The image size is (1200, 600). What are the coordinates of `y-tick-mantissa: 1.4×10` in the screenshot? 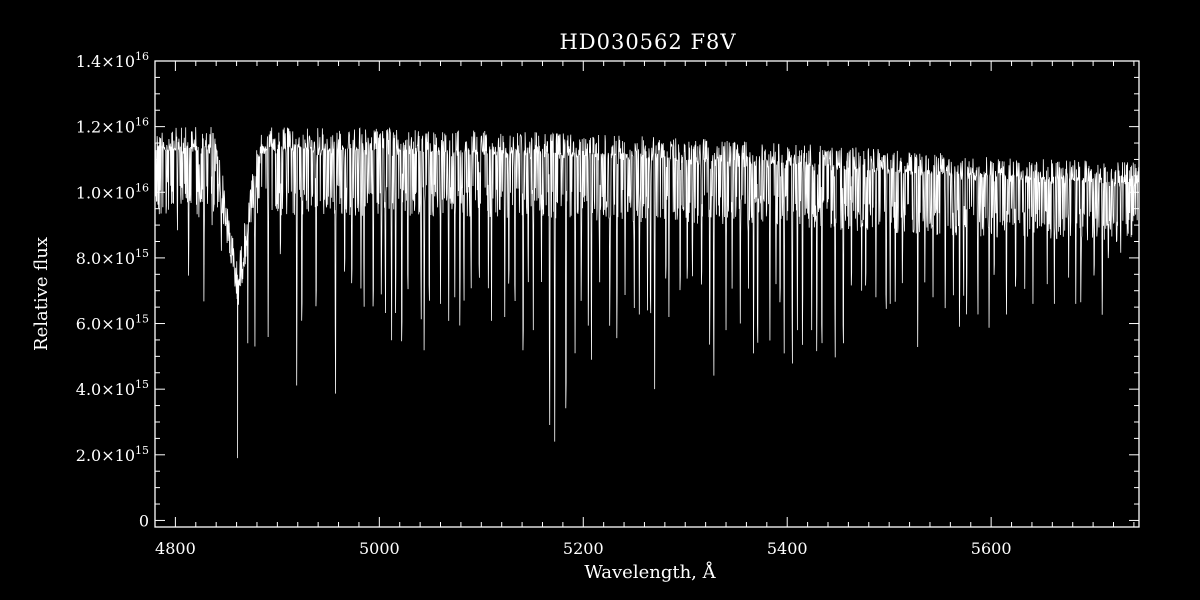 It's located at (105, 61).